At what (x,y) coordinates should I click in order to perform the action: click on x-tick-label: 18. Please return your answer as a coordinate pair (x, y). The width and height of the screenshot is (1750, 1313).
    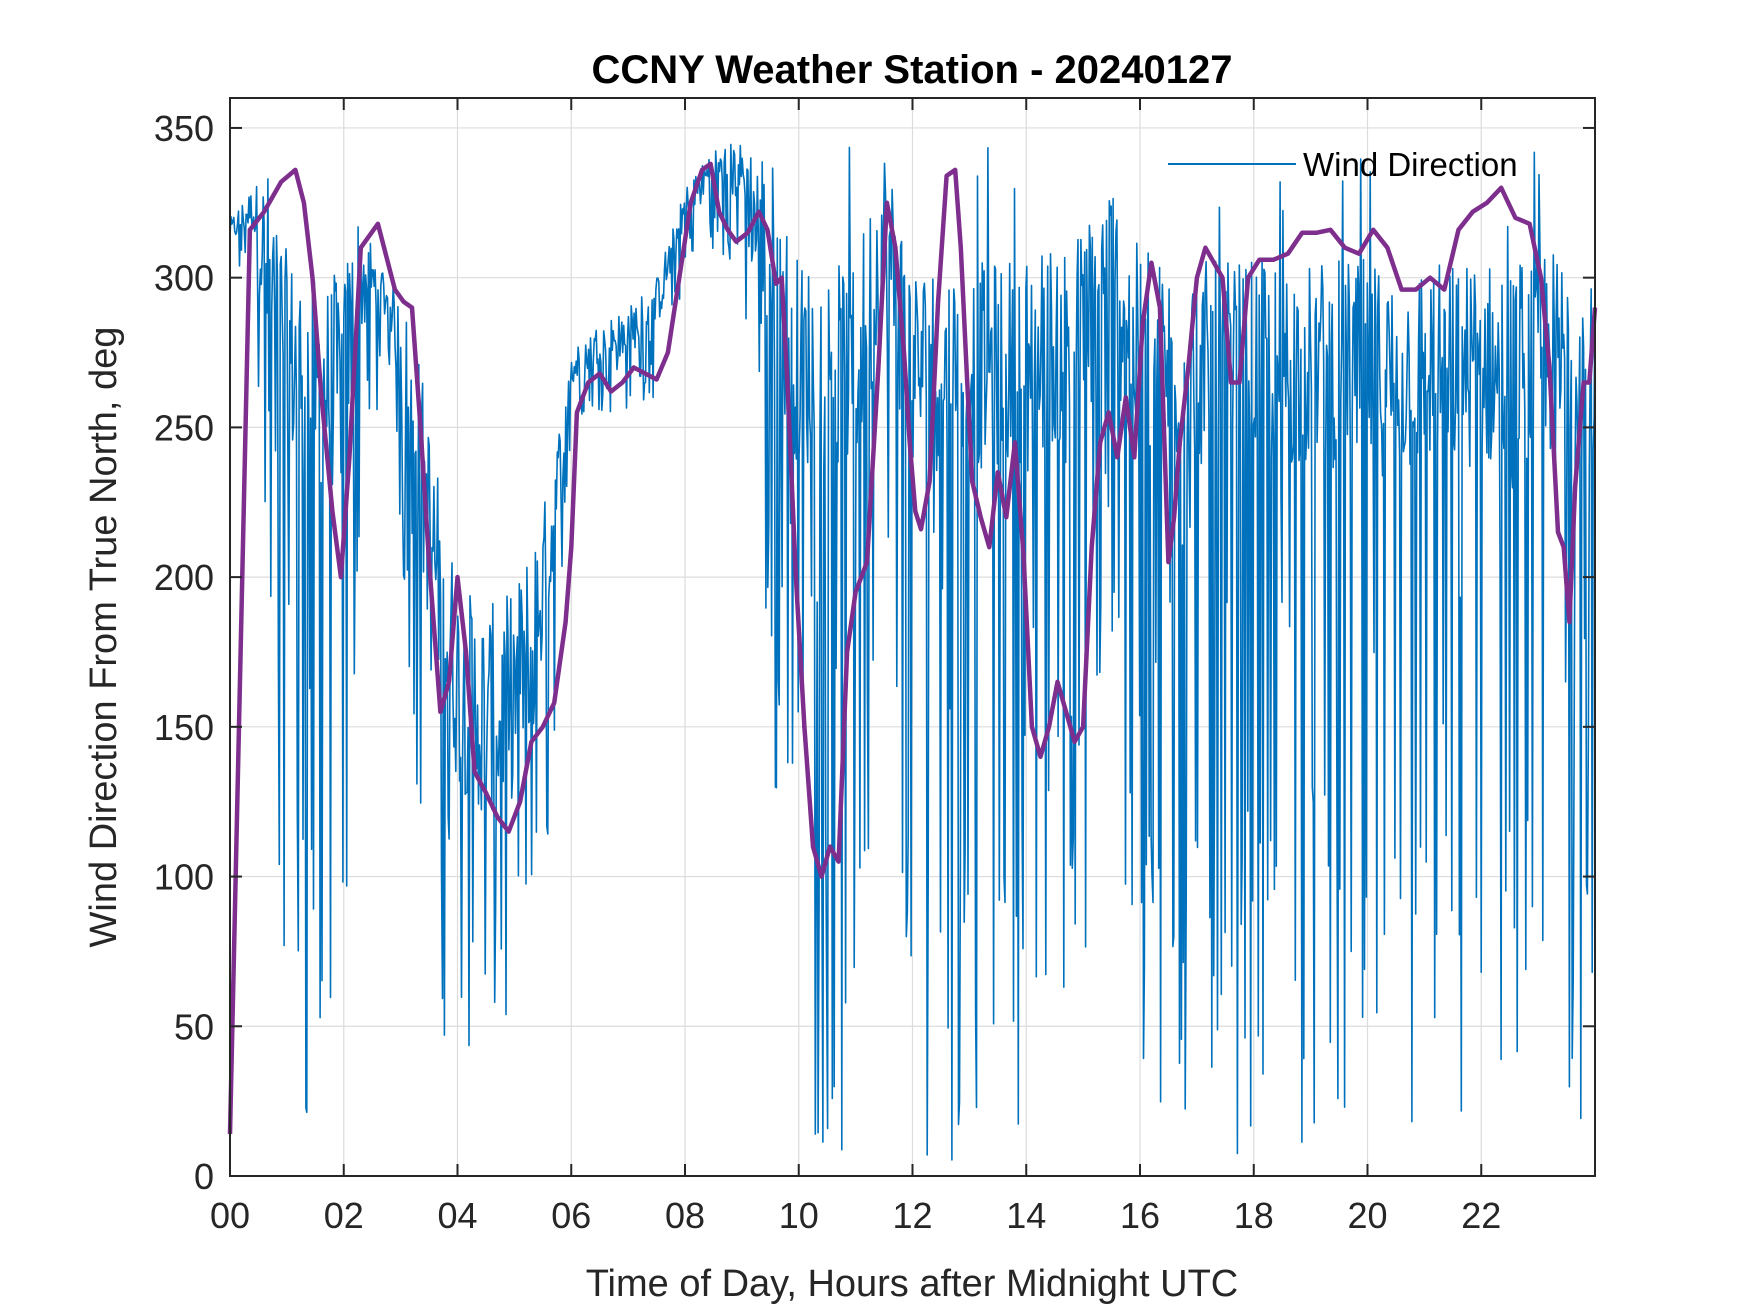
    Looking at the image, I should click on (1254, 1215).